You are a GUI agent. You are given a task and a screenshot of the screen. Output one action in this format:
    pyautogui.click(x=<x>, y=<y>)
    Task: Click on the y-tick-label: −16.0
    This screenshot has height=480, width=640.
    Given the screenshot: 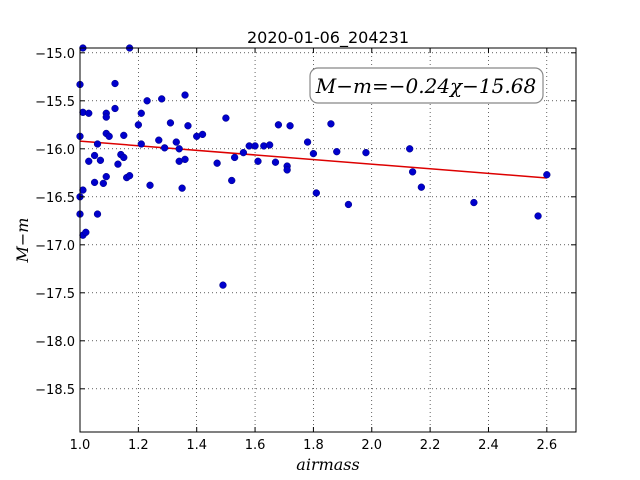 What is the action you would take?
    pyautogui.click(x=55, y=150)
    